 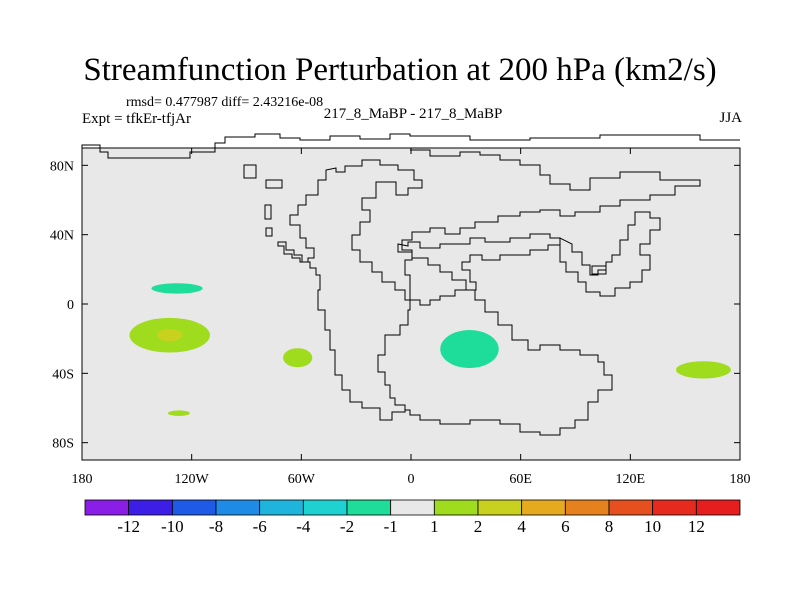 What do you see at coordinates (478, 526) in the screenshot?
I see `colorbar-label: 2` at bounding box center [478, 526].